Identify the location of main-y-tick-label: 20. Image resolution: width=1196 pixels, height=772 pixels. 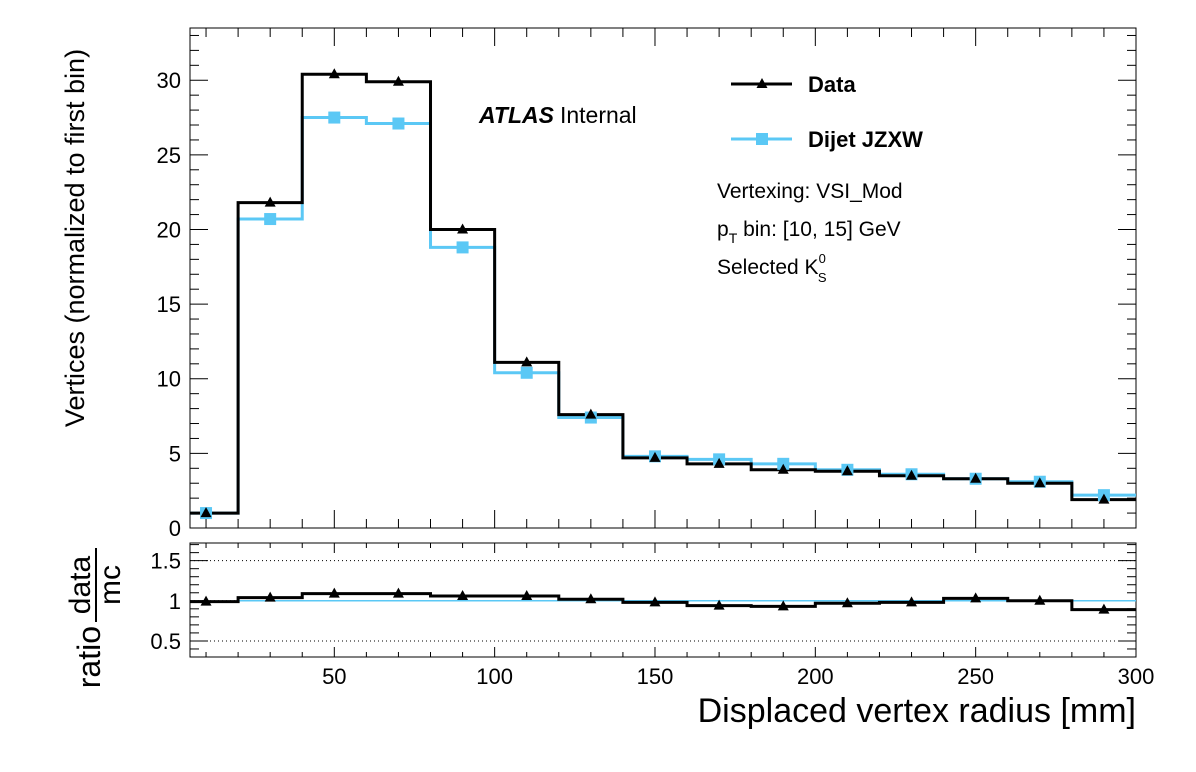
(169, 229).